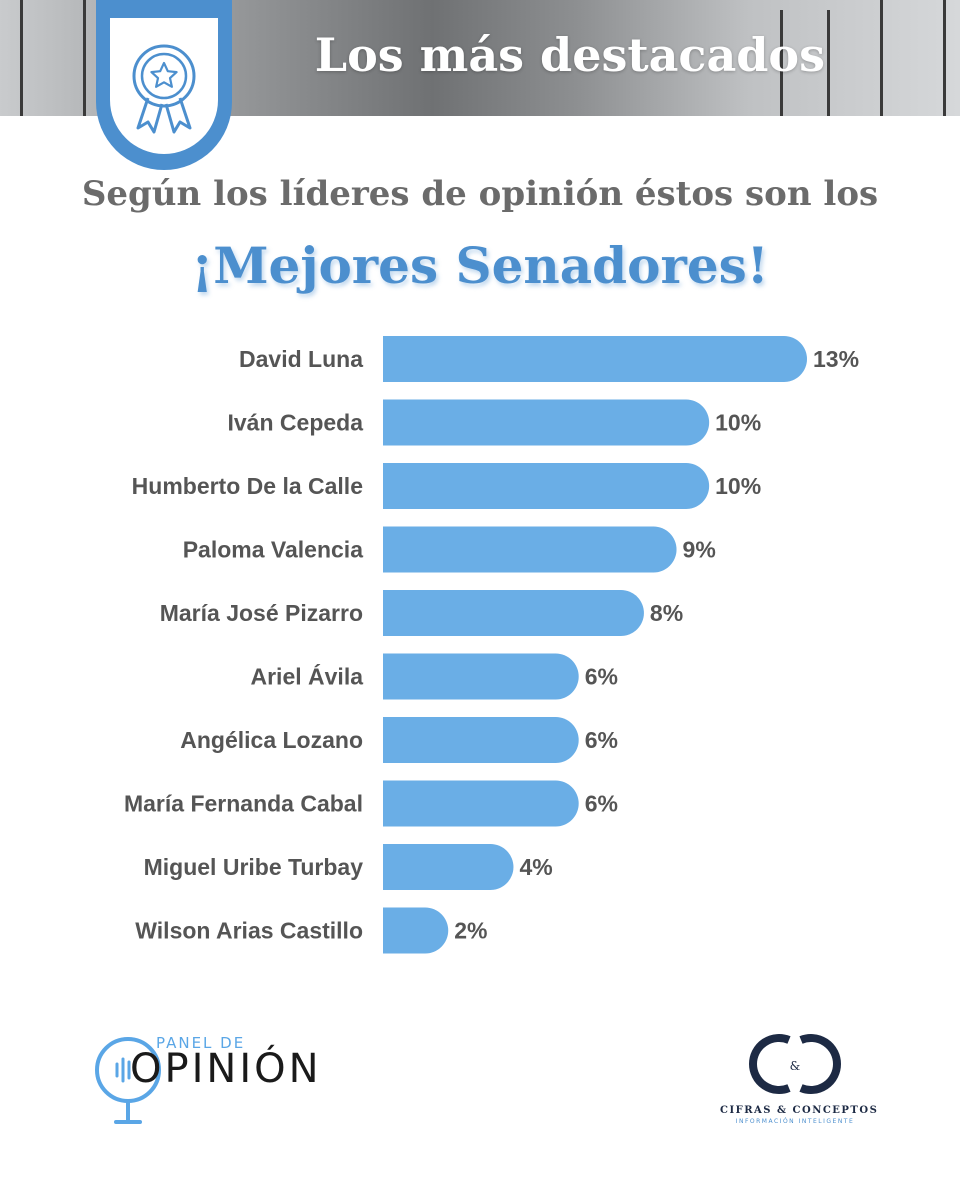 This screenshot has height=1200, width=960. I want to click on category-label: Iván Cepeda, so click(296, 423).